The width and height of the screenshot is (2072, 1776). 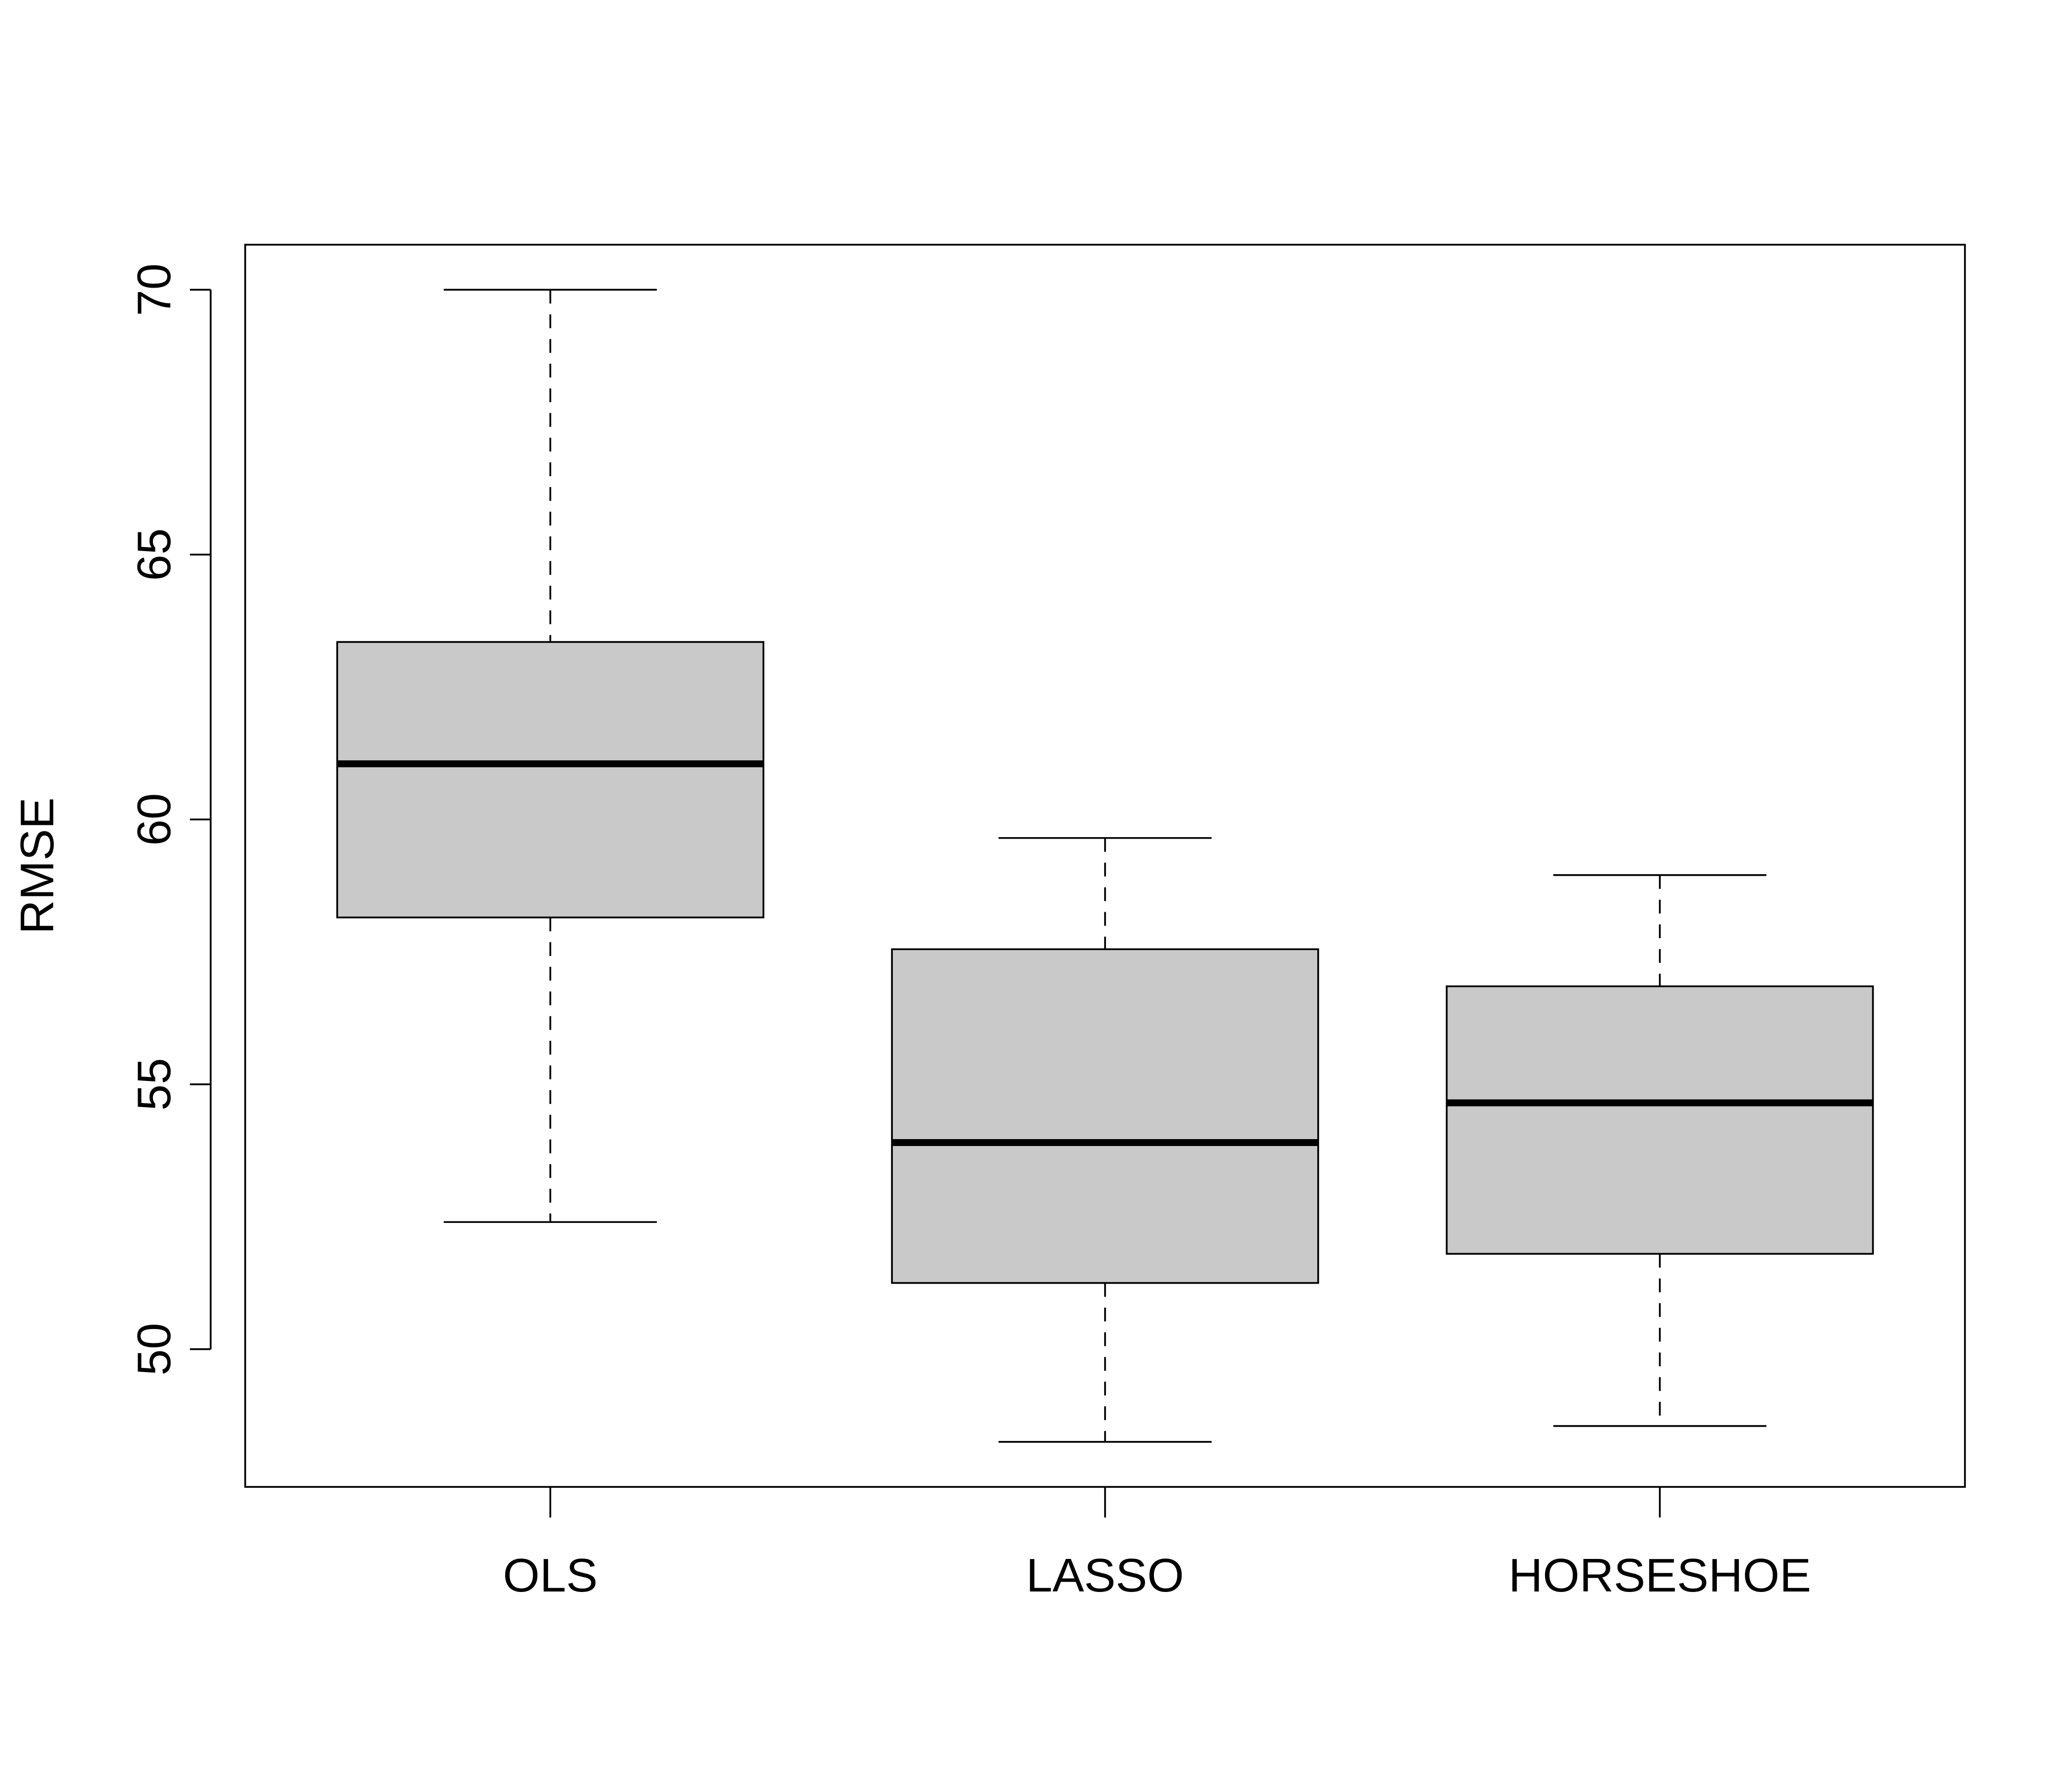 I want to click on box-lasso, so click(x=1105, y=1140).